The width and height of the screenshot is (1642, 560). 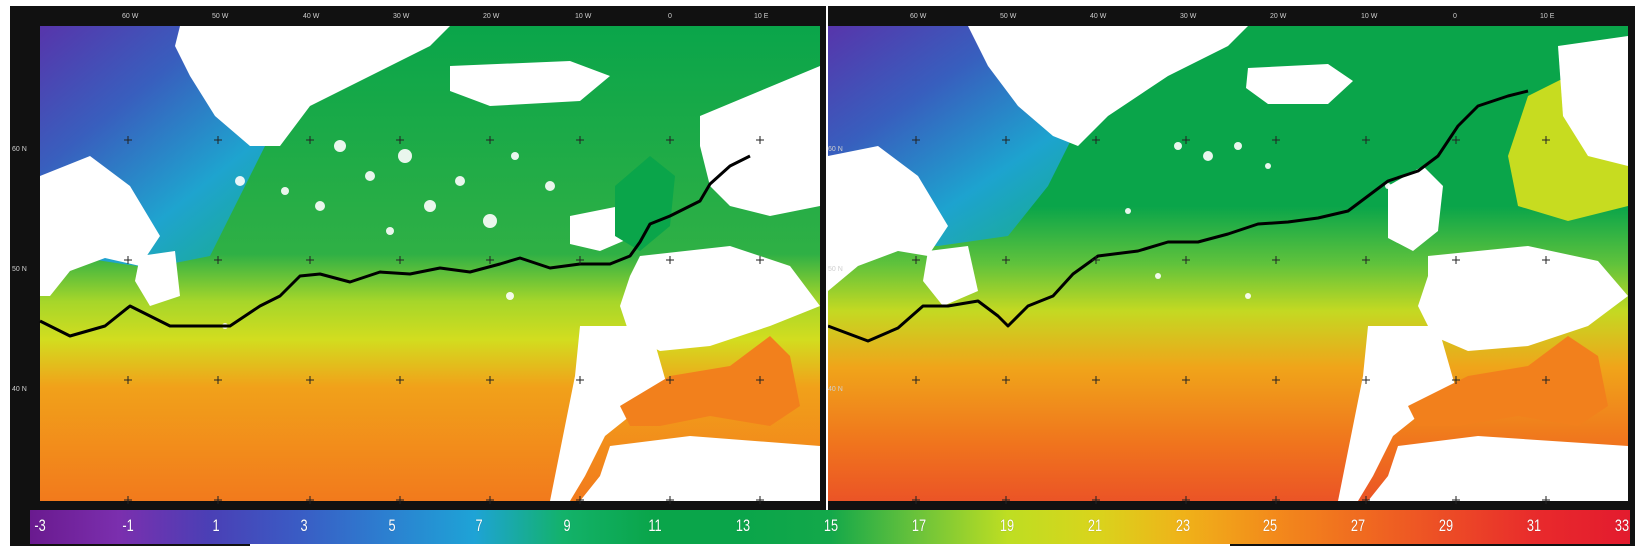 What do you see at coordinates (19, 389) in the screenshot?
I see `map-left-lat-label: 40 N` at bounding box center [19, 389].